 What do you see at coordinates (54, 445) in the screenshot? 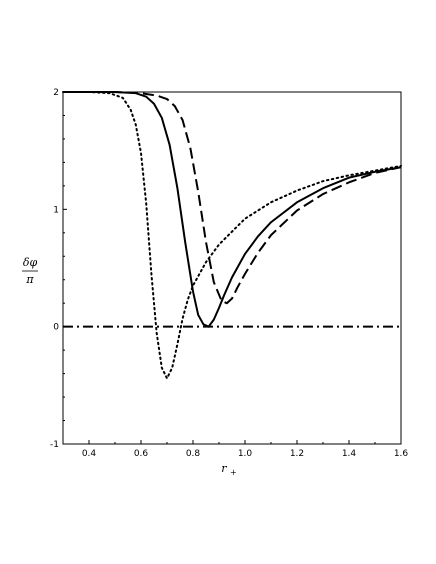
I see `y-tick-label: -1` at bounding box center [54, 445].